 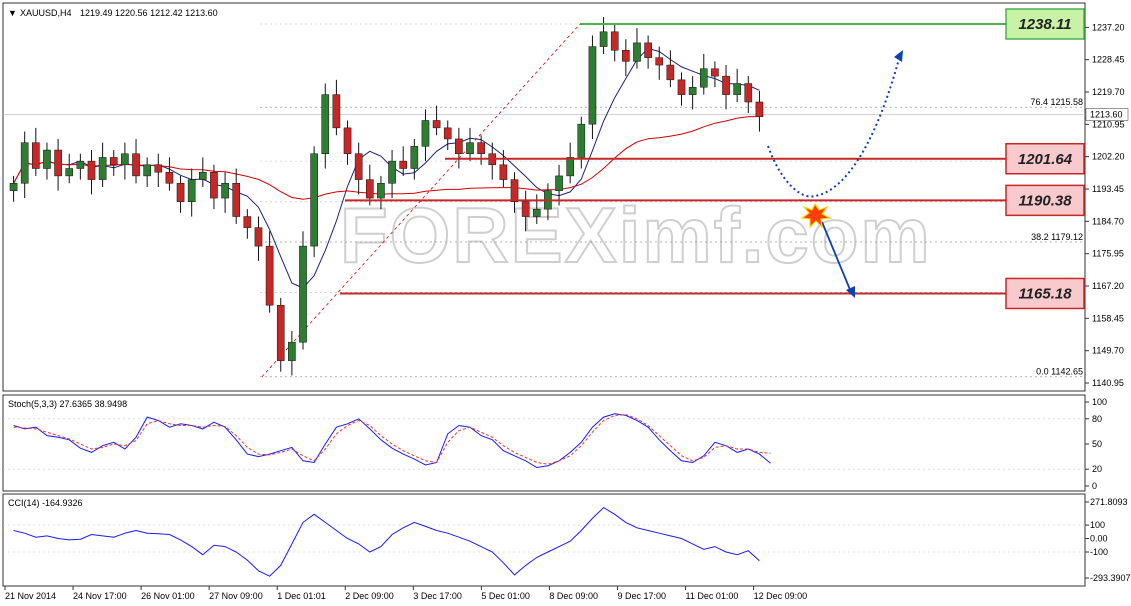 What do you see at coordinates (816, 215) in the screenshot?
I see `breakout-burst-icon` at bounding box center [816, 215].